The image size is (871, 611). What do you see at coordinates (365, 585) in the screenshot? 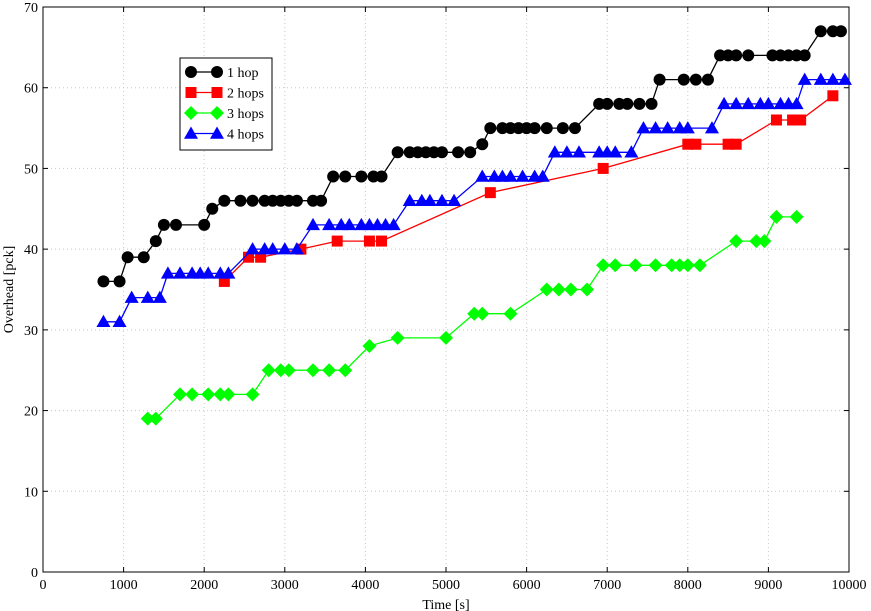
I see `x-tick-label: 4000` at bounding box center [365, 585].